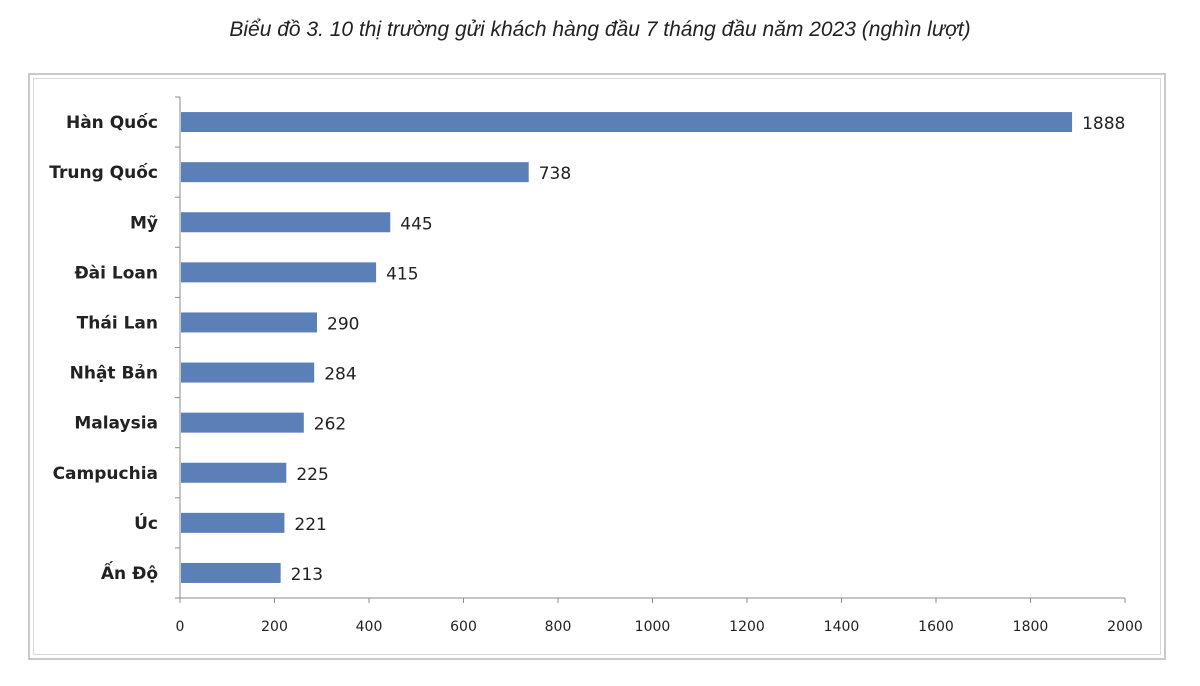 This screenshot has height=686, width=1200. I want to click on category-label: Thái Lan, so click(117, 323).